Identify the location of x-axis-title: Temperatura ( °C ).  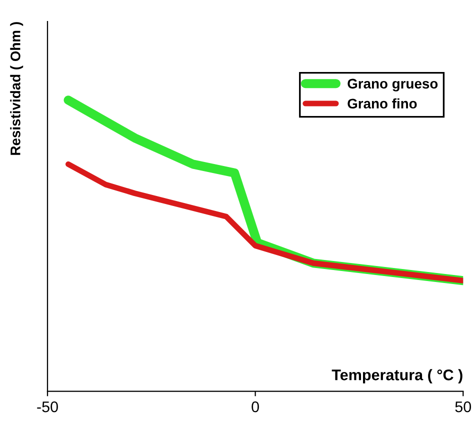
(397, 376).